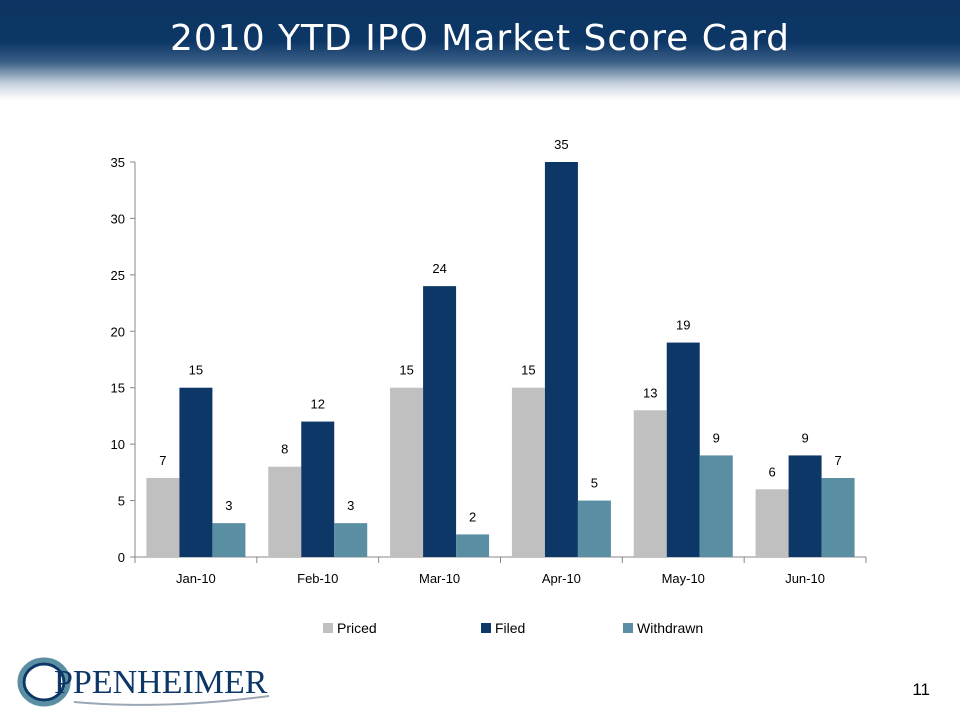 This screenshot has height=720, width=960. Describe the element at coordinates (118, 162) in the screenshot. I see `y-tick-label: 35` at that location.